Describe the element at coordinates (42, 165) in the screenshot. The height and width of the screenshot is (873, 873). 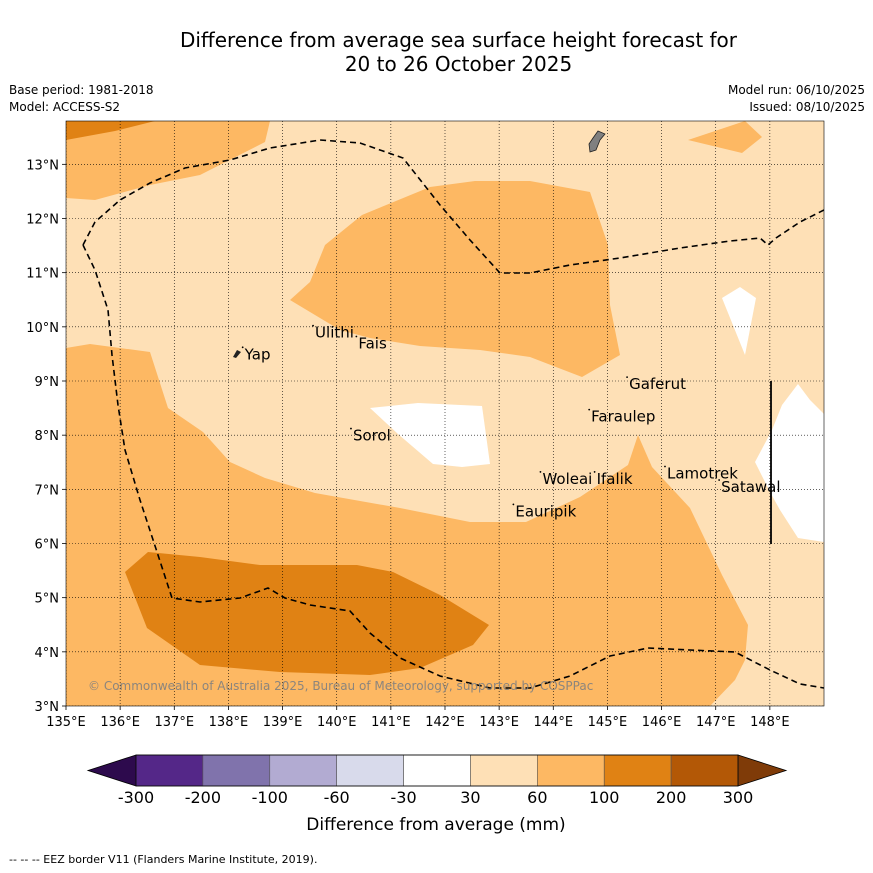
I see `y-tick-label: 13°N` at that location.